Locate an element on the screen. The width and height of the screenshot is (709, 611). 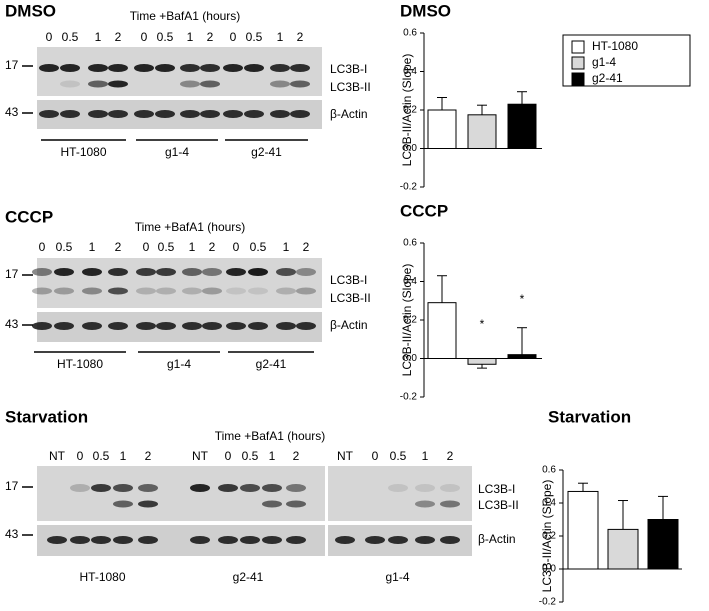
y-axis-label: LC3B-II/Actin (Slope) is located at coordinates (547, 536).